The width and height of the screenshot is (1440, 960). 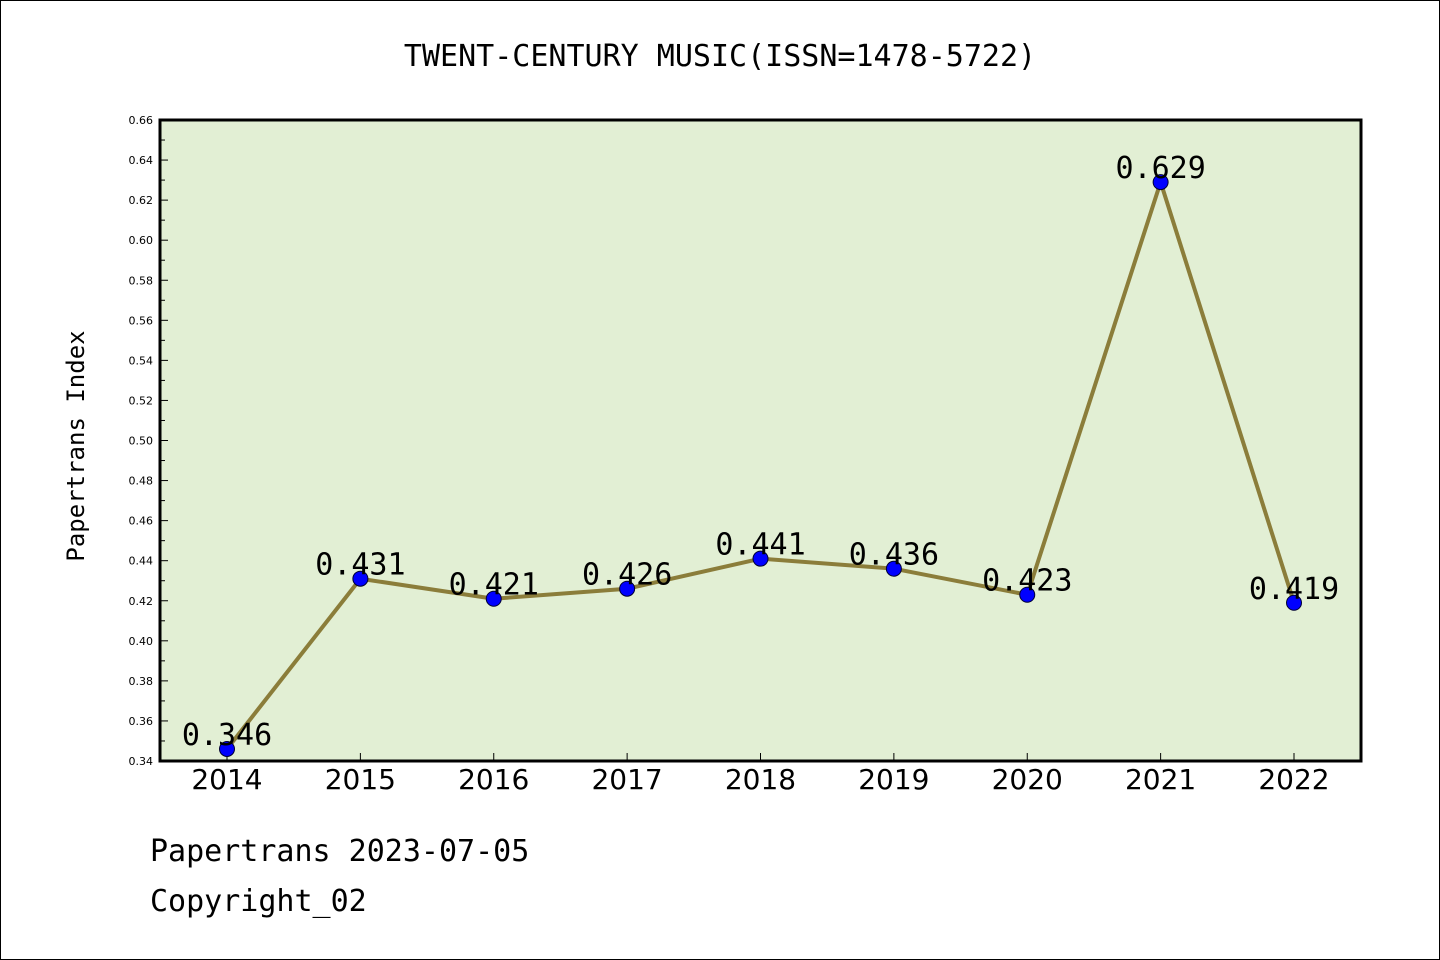 What do you see at coordinates (1294, 589) in the screenshot?
I see `data-label: 0.419` at bounding box center [1294, 589].